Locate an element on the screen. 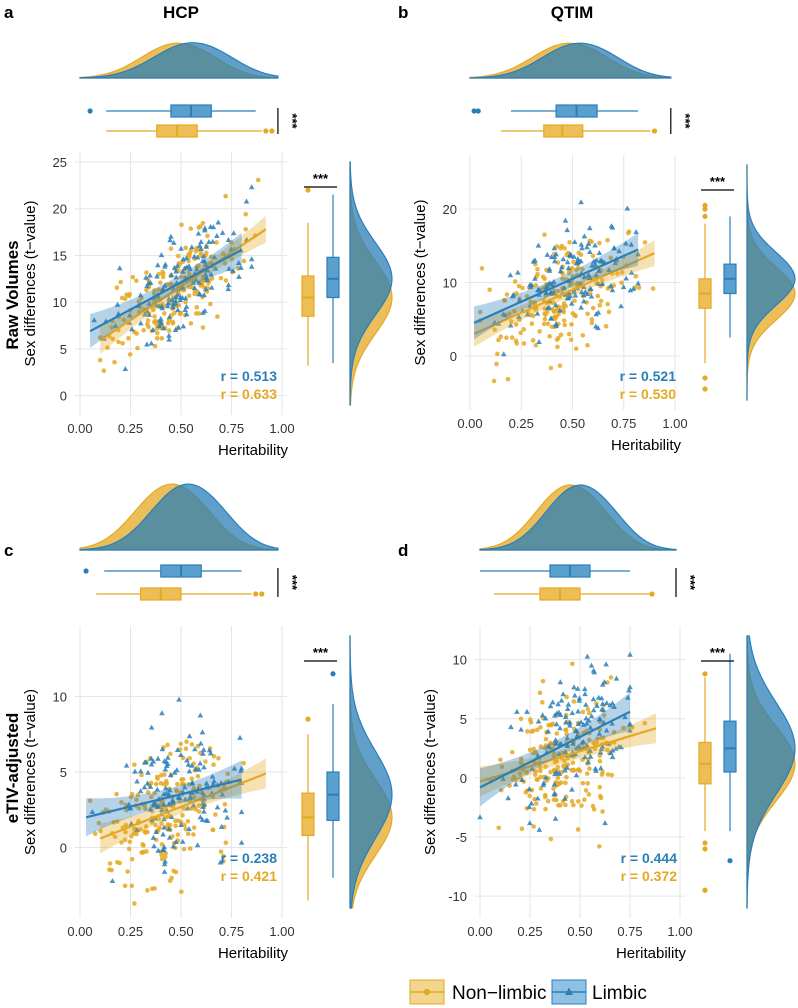 The width and height of the screenshot is (798, 1008). nonlimbic-fit-line is located at coordinates (564, 293).